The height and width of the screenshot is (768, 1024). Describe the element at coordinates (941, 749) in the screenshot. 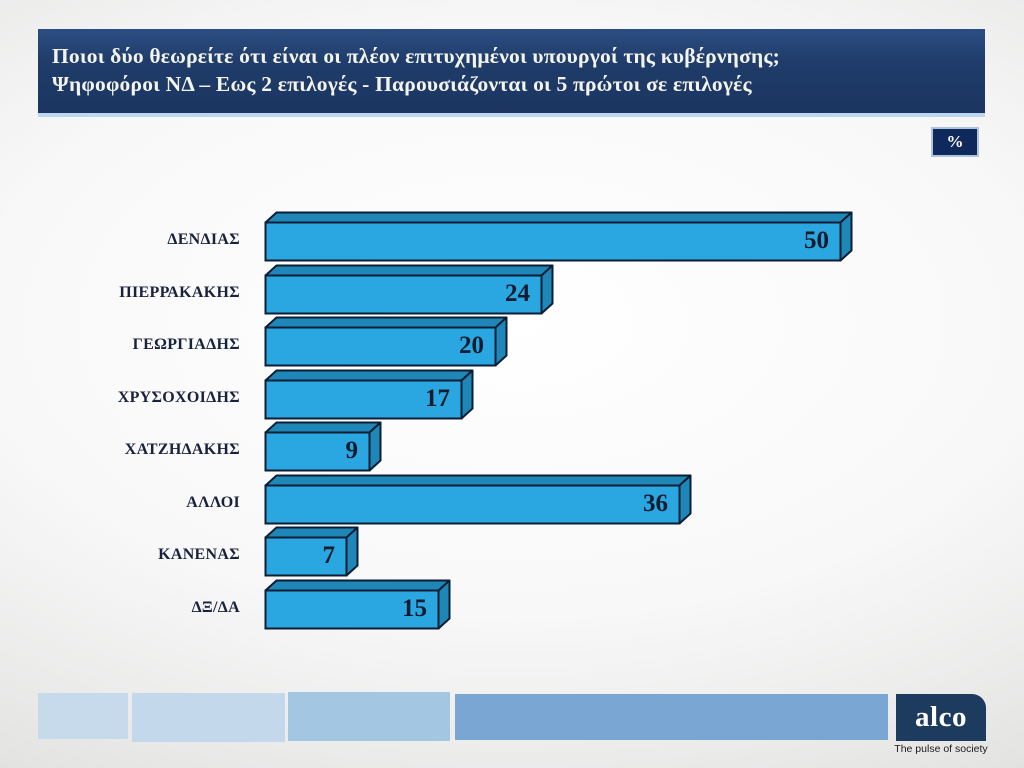

I see `alco-tagline: The pulse of society` at that location.